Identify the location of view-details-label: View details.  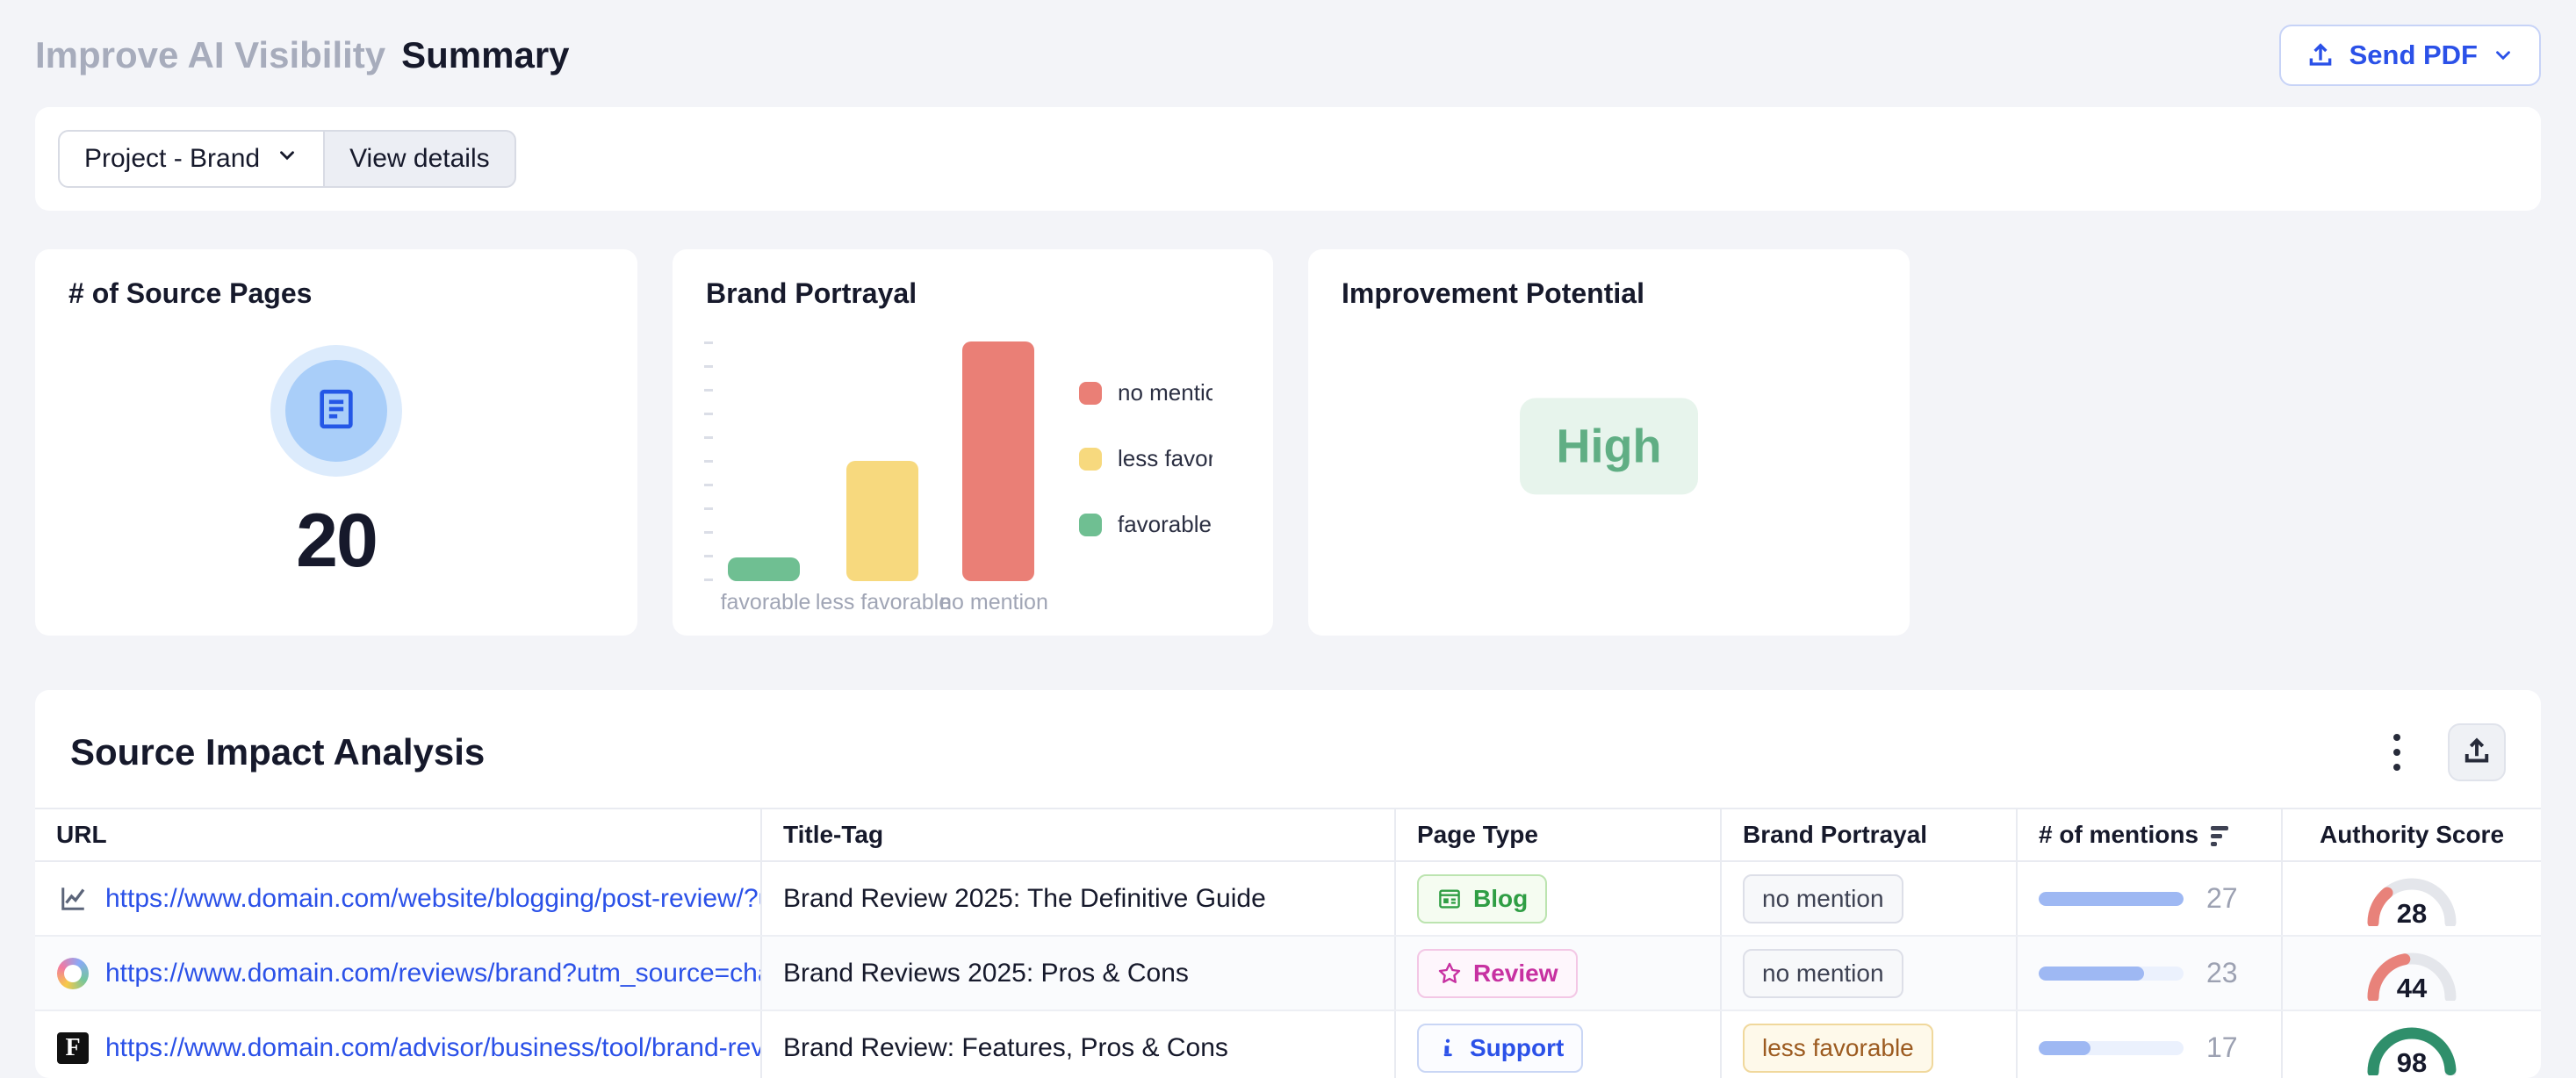
(419, 158).